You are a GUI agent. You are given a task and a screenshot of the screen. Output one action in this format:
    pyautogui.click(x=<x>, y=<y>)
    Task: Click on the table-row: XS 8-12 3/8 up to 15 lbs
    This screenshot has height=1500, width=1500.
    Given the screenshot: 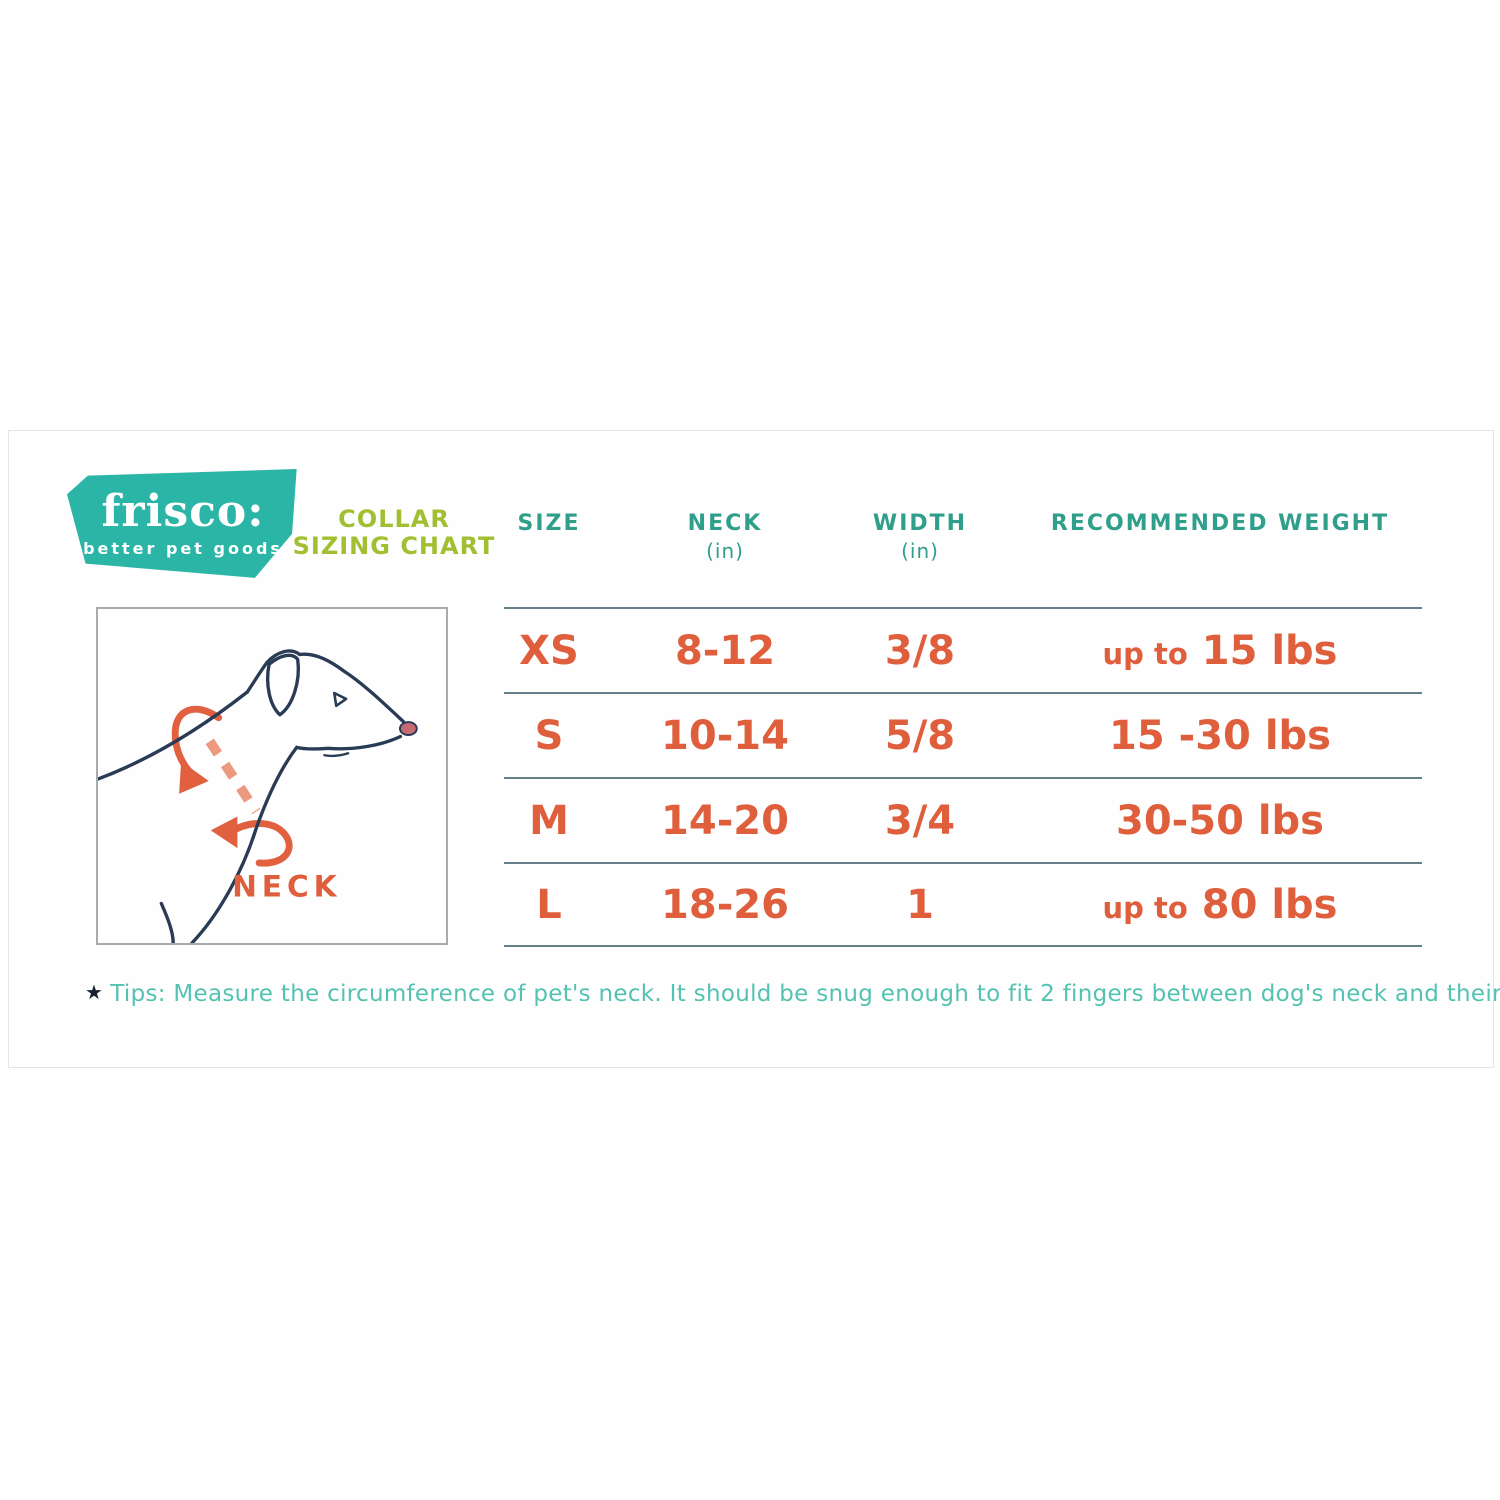 What is the action you would take?
    pyautogui.click(x=963, y=649)
    